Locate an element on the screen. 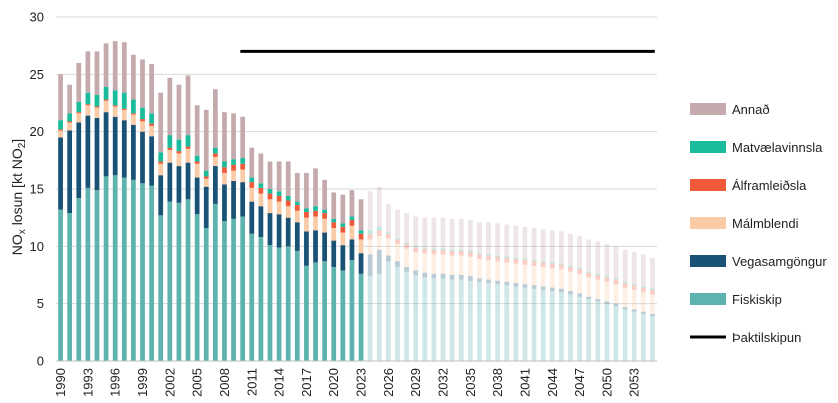 Image resolution: width=838 pixels, height=403 pixels. x-tick-label: 2020 is located at coordinates (333, 382).